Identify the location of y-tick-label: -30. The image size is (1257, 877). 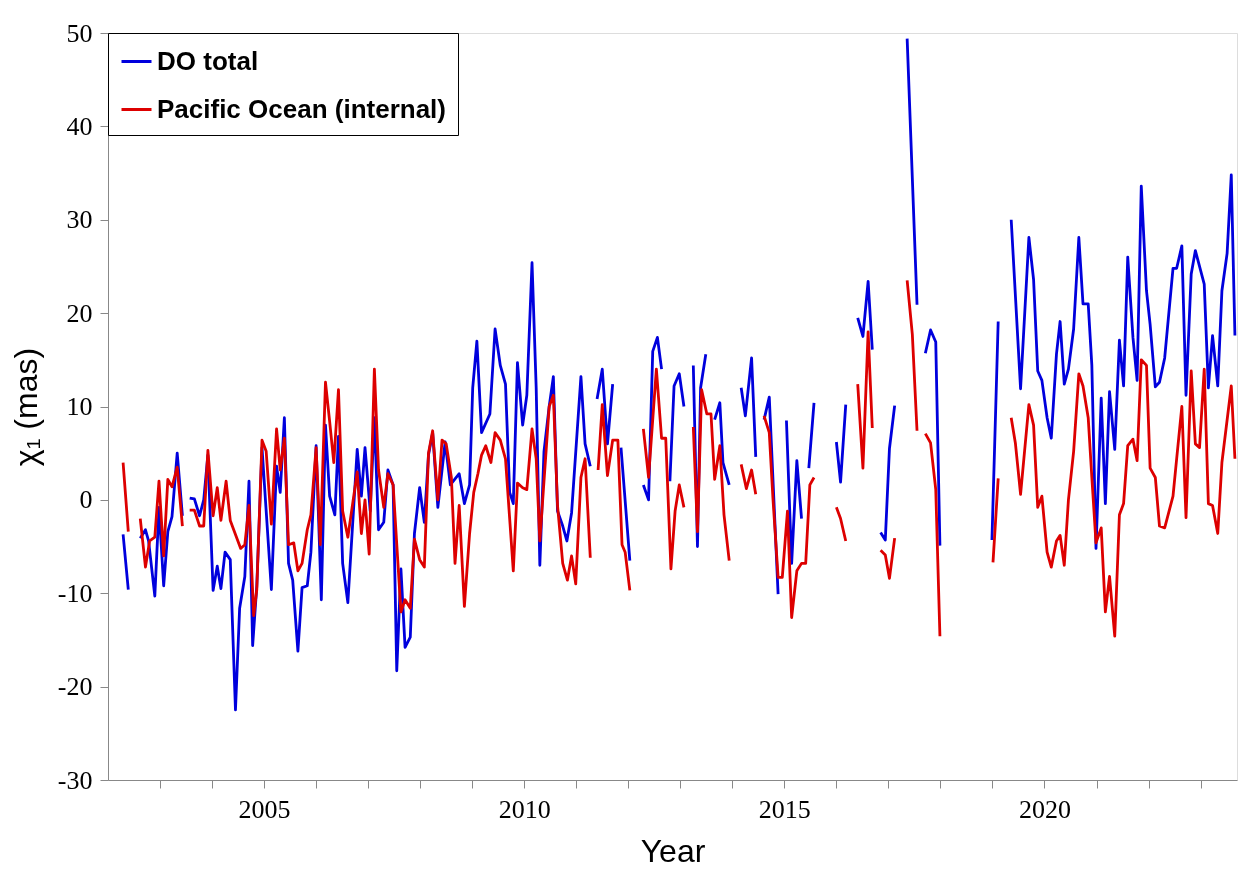
(75, 780).